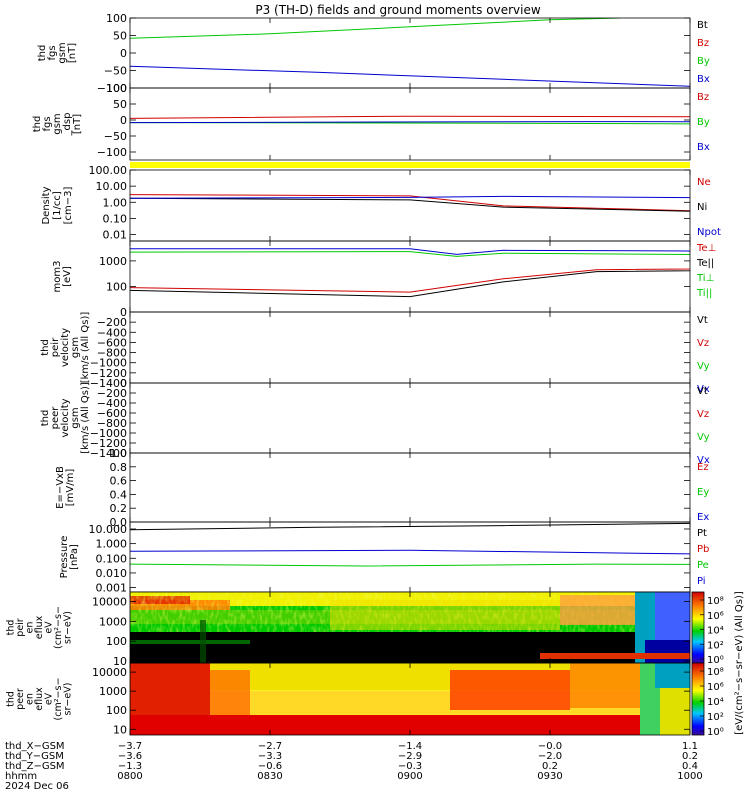  Describe the element at coordinates (46, 205) in the screenshot. I see `y-axis-label-line: Density` at that location.